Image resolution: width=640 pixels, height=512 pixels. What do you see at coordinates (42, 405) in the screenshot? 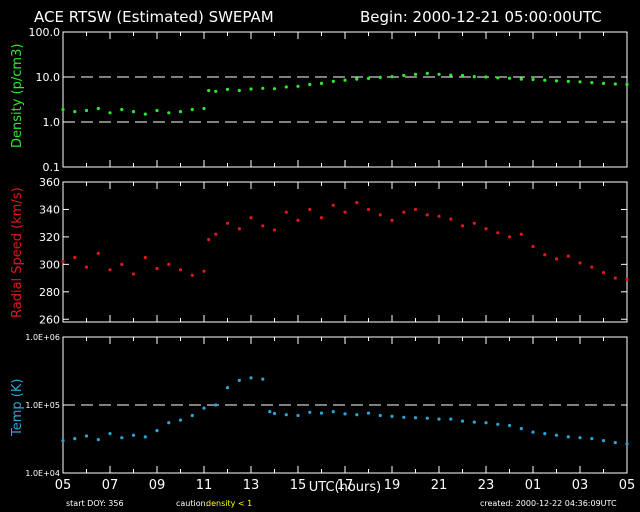
I see `temp-ytick-label: 1.0E+05` at bounding box center [42, 405].